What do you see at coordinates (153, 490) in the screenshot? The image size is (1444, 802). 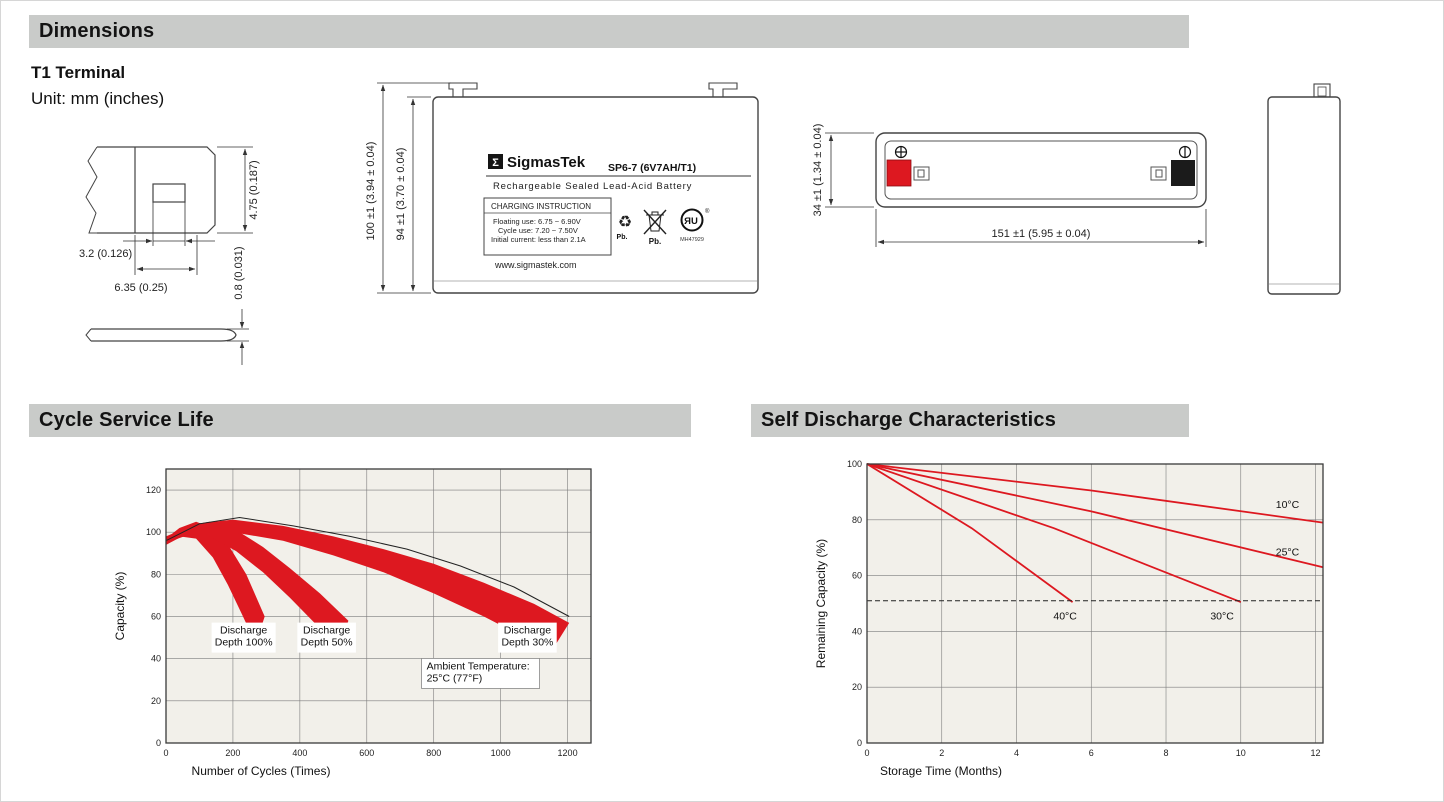 I see `svg-text: 120` at bounding box center [153, 490].